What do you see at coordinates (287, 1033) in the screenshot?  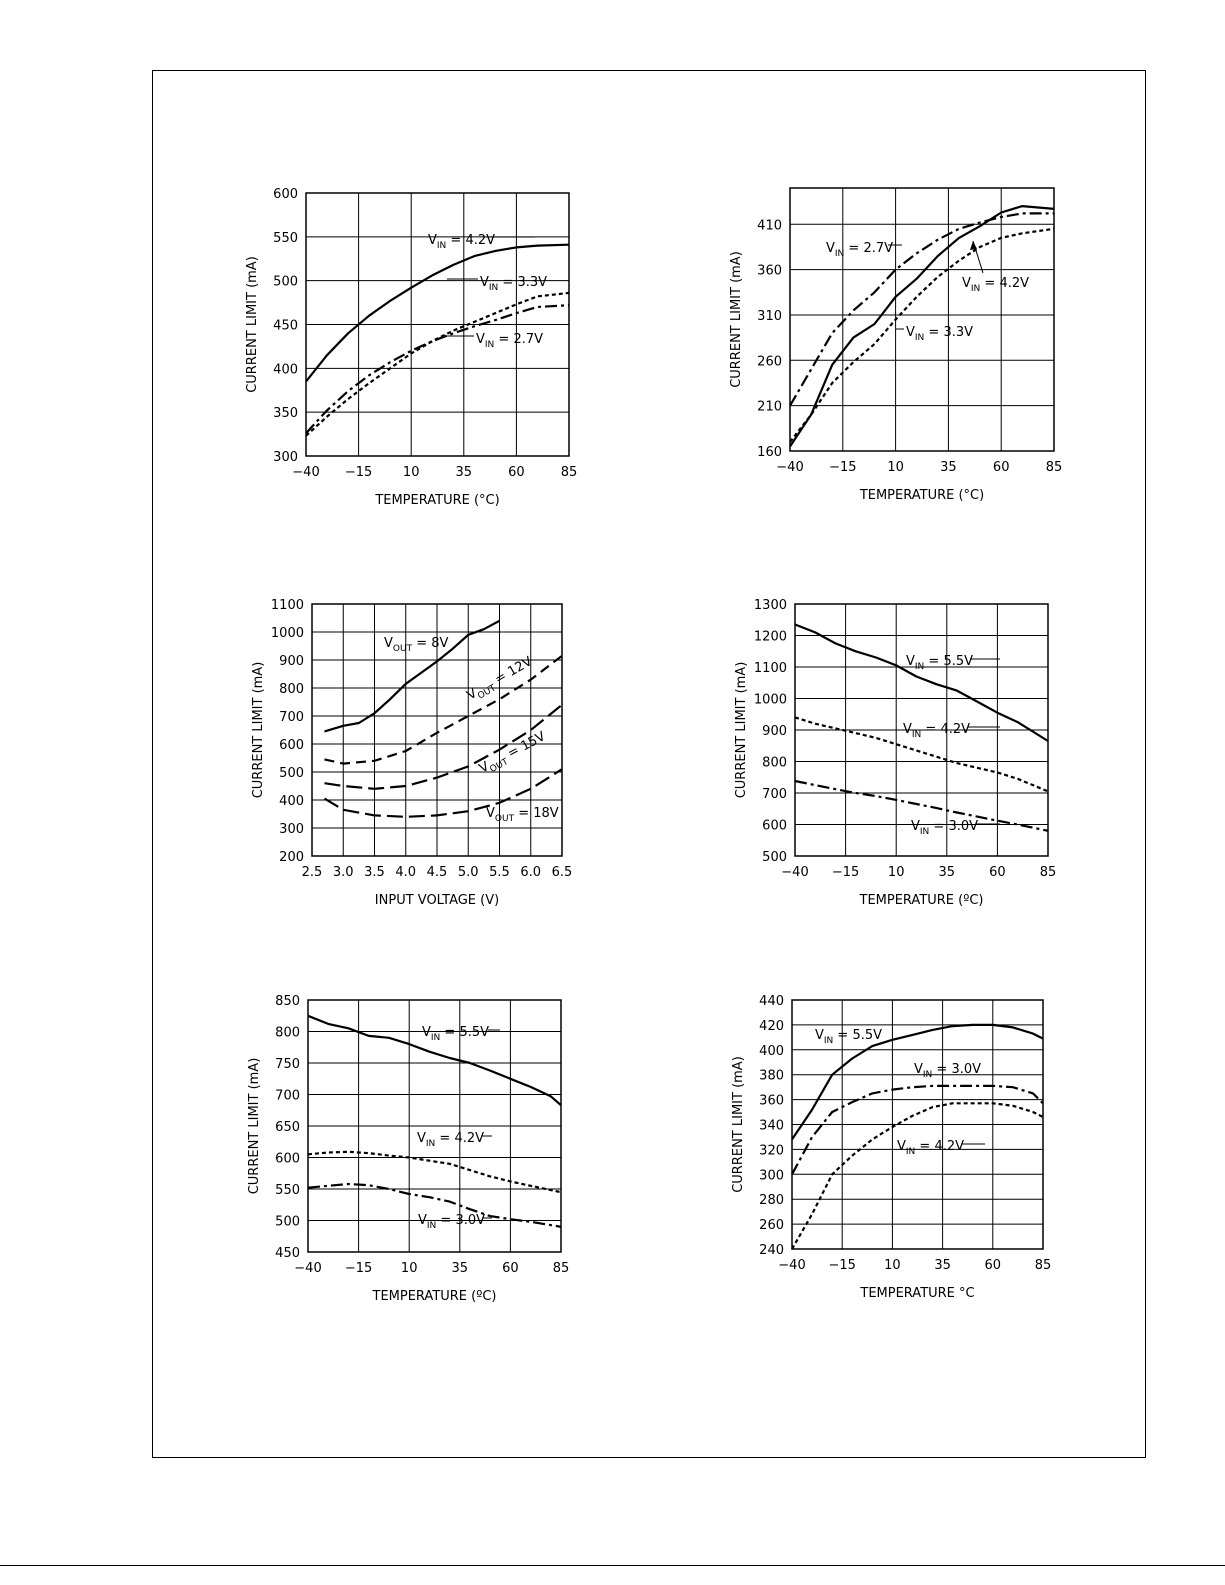 I see `y-tick-label: 800` at bounding box center [287, 1033].